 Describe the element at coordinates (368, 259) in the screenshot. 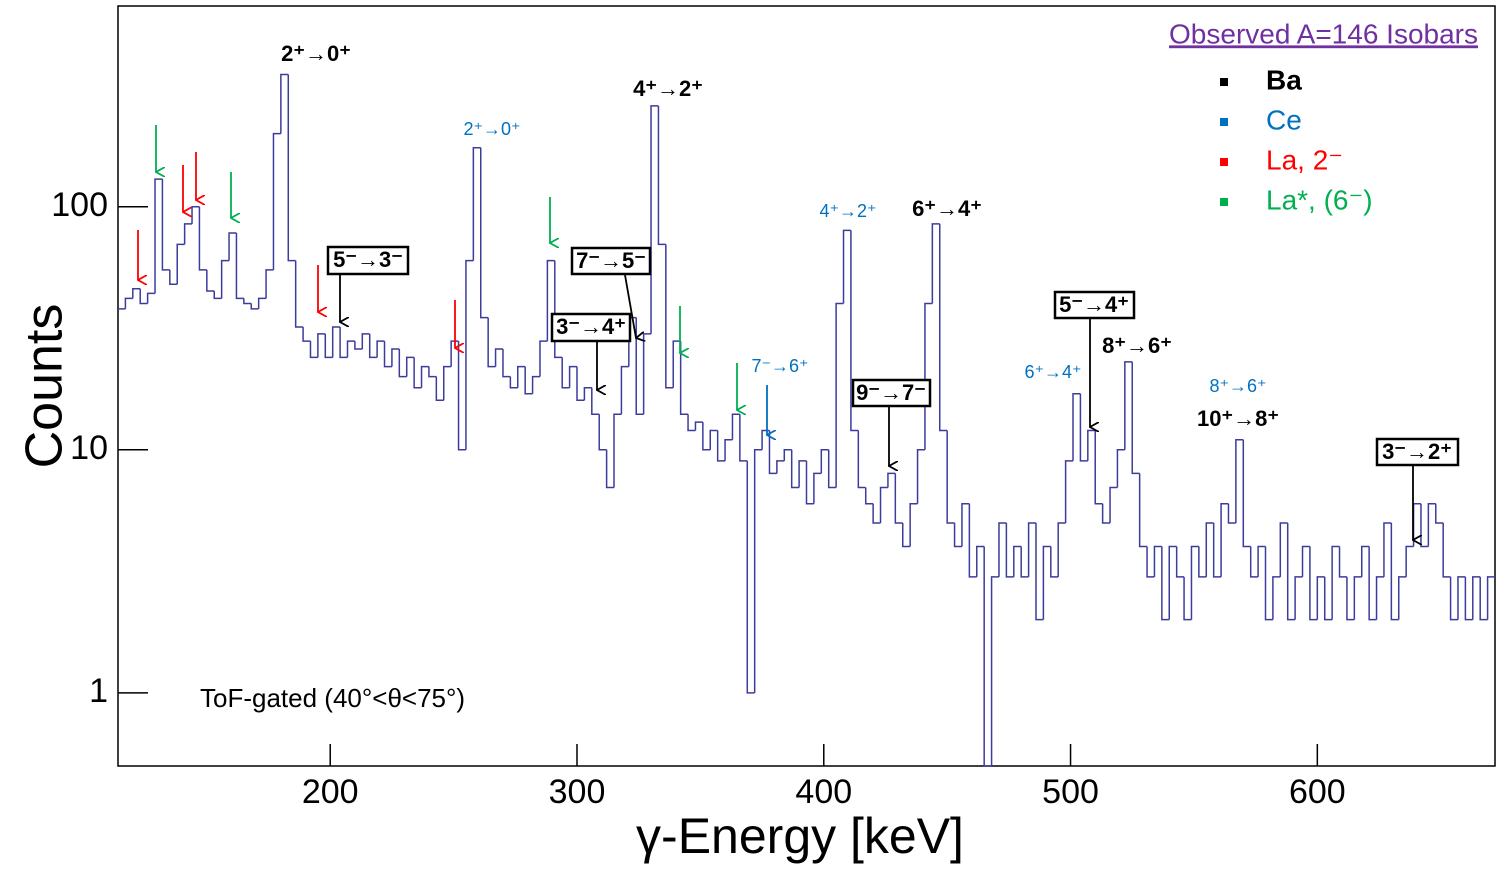

I see `annotation: 5⁻→3⁻` at that location.